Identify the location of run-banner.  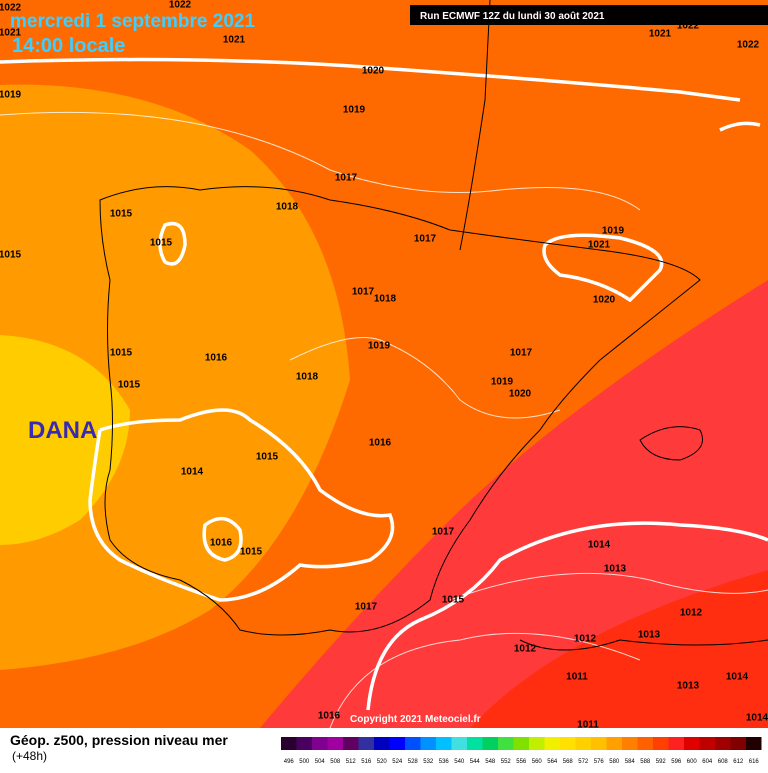
(589, 15).